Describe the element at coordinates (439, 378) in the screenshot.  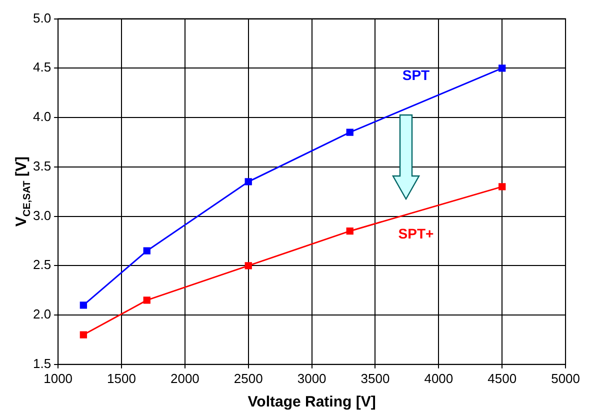
I see `x-tick-label: 4000` at that location.